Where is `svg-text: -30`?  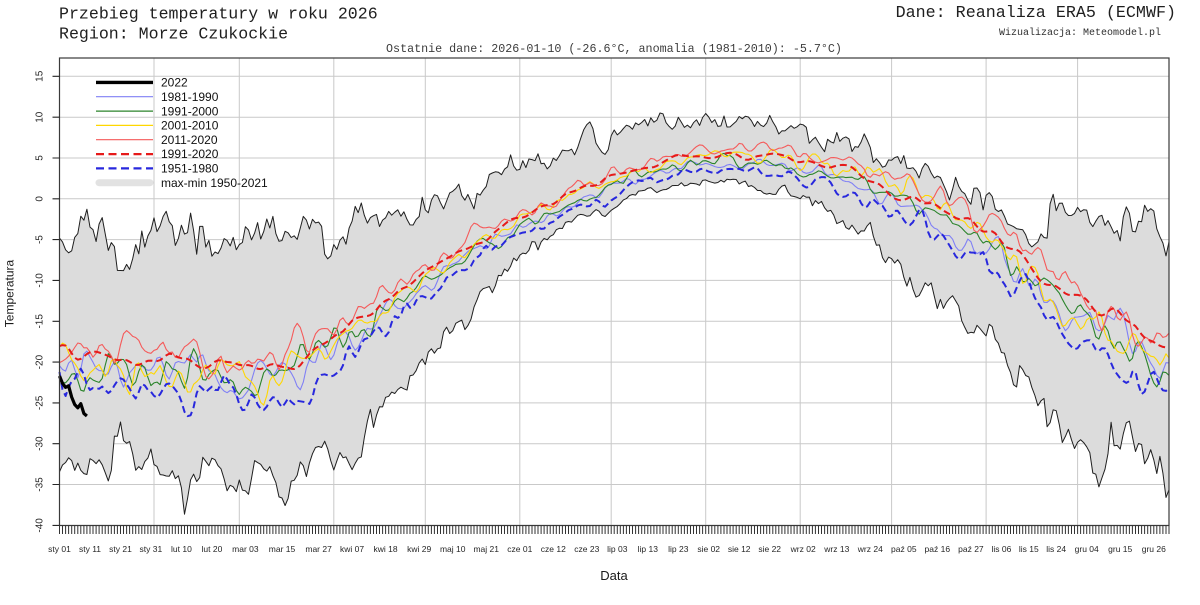 svg-text: -30 is located at coordinates (40, 443).